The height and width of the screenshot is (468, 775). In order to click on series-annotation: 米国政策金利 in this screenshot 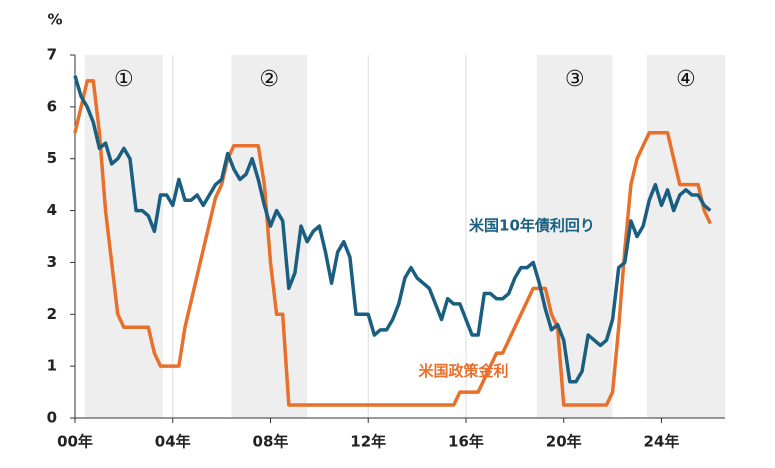, I will do `click(464, 371)`.